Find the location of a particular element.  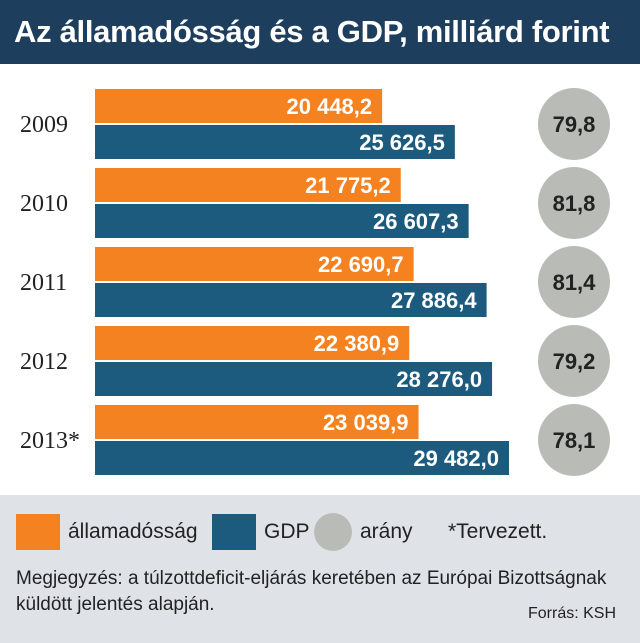

year-label: 2012 is located at coordinates (44, 362).